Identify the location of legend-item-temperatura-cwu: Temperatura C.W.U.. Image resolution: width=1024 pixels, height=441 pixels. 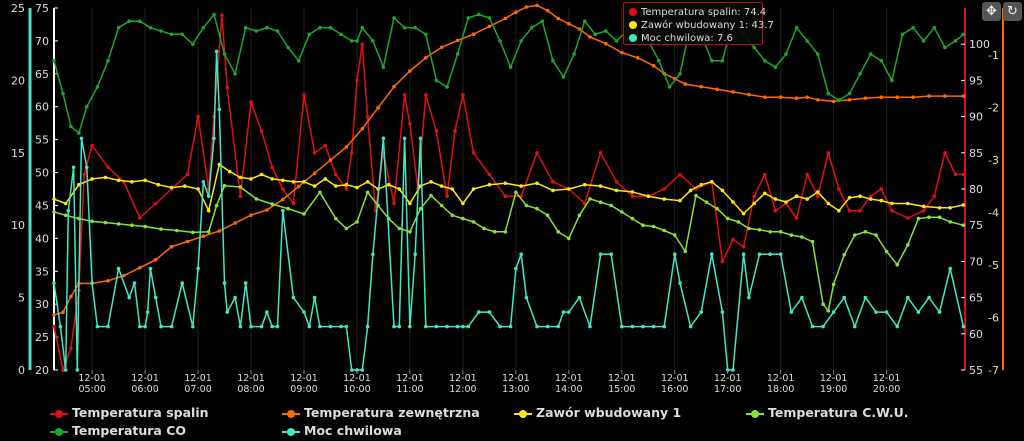
(827, 412).